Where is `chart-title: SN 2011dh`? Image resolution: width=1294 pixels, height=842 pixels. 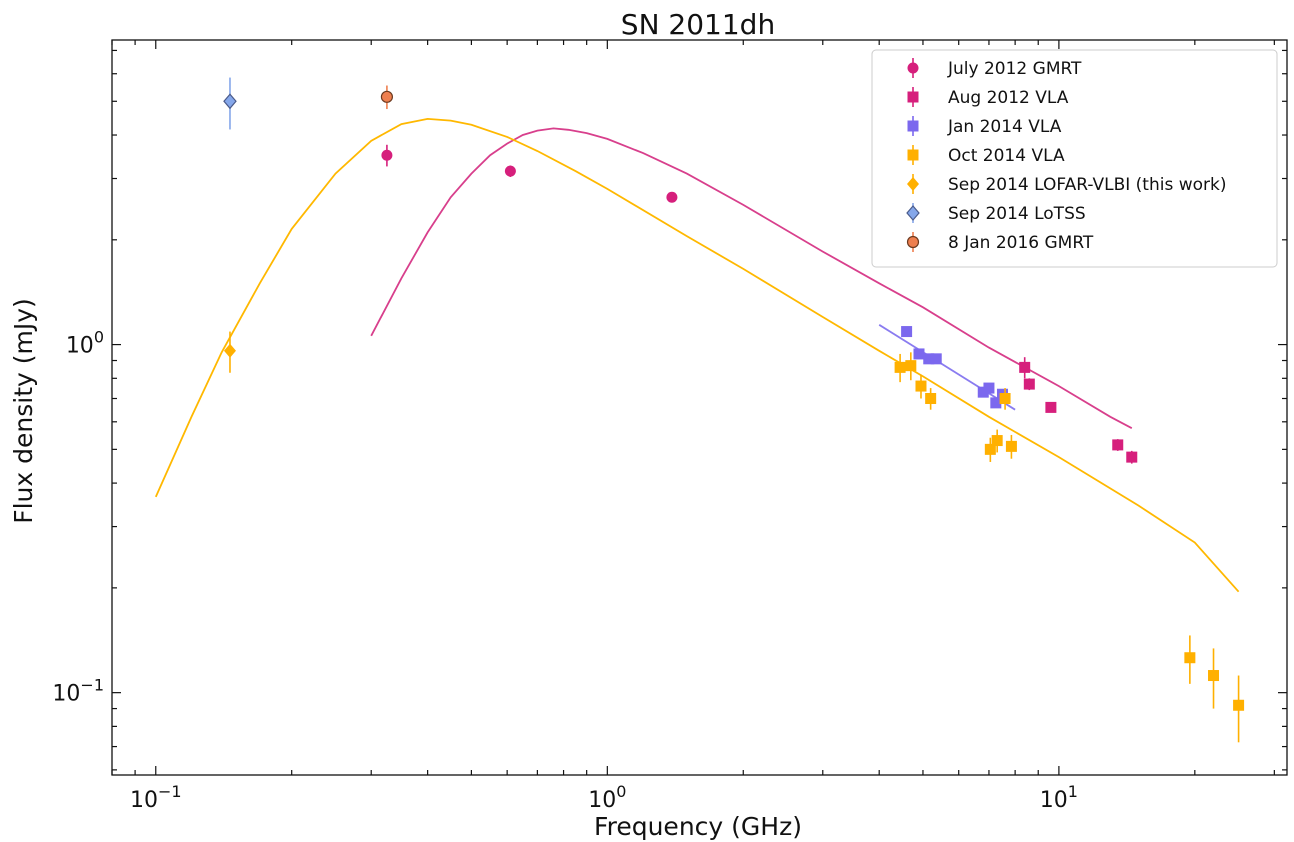
chart-title: SN 2011dh is located at coordinates (698, 24).